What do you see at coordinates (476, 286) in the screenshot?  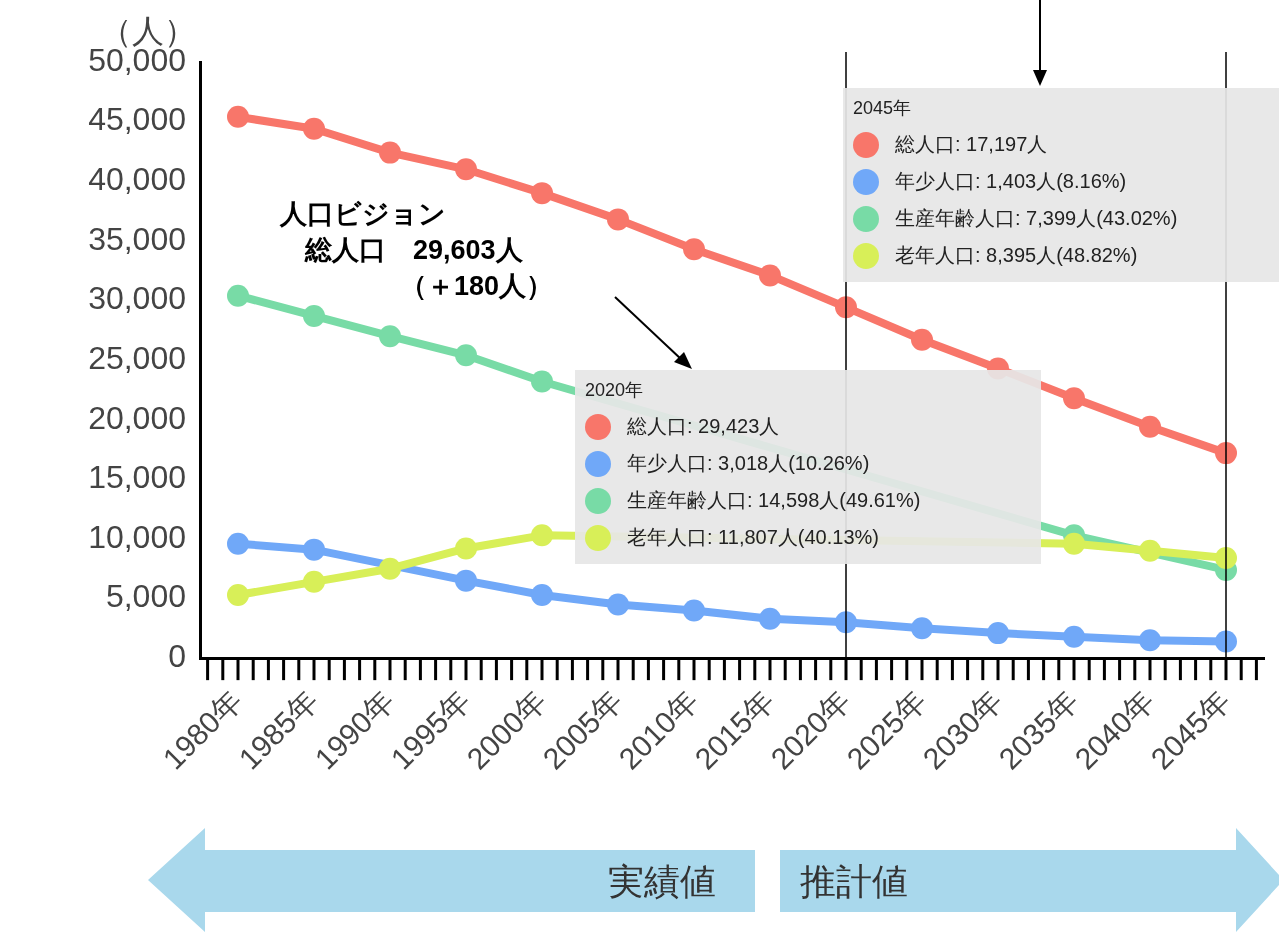 I see `annotation: （＋180人）` at bounding box center [476, 286].